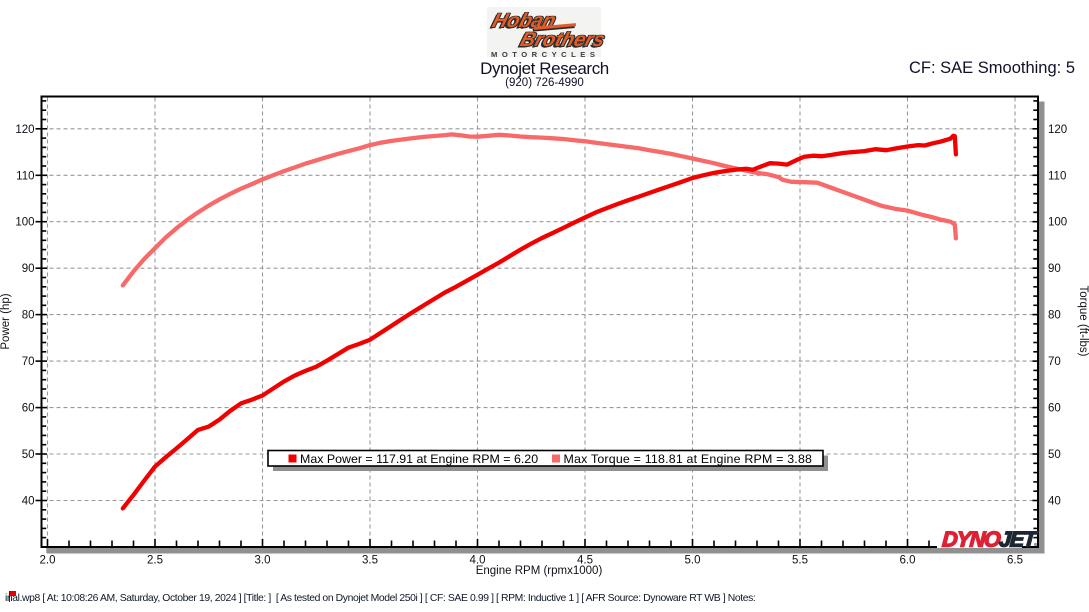 The height and width of the screenshot is (612, 1089). Describe the element at coordinates (478, 561) in the screenshot. I see `svg-text: 4.0` at that location.